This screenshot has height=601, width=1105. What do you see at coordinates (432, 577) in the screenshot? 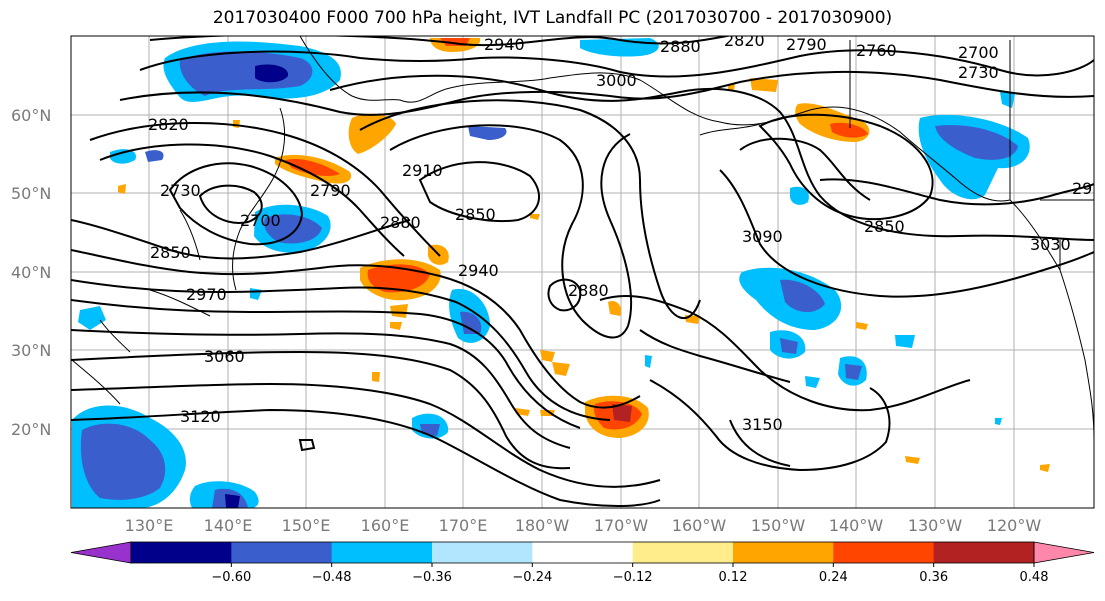
I see `colorbar-label: −0.36` at bounding box center [432, 577].